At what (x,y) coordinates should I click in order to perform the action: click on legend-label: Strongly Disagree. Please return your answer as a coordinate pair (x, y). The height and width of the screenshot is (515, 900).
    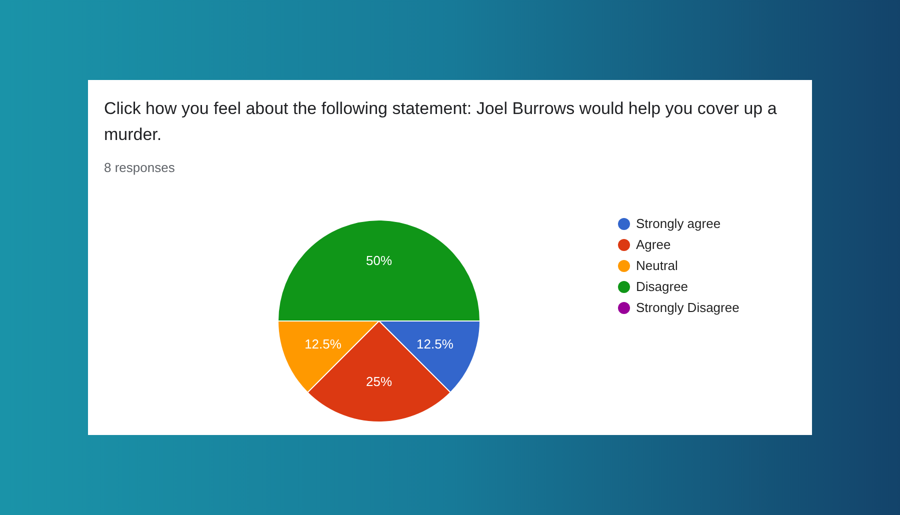
    Looking at the image, I should click on (688, 308).